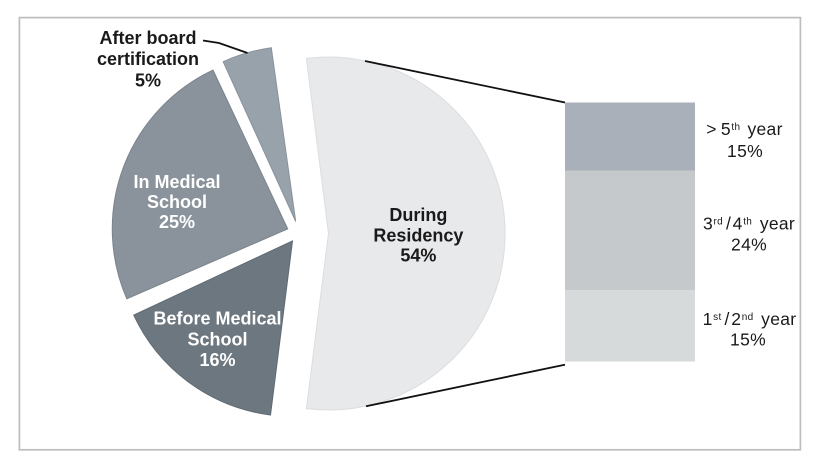 This screenshot has width=820, height=470. What do you see at coordinates (418, 256) in the screenshot?
I see `svg-text: 54%` at bounding box center [418, 256].